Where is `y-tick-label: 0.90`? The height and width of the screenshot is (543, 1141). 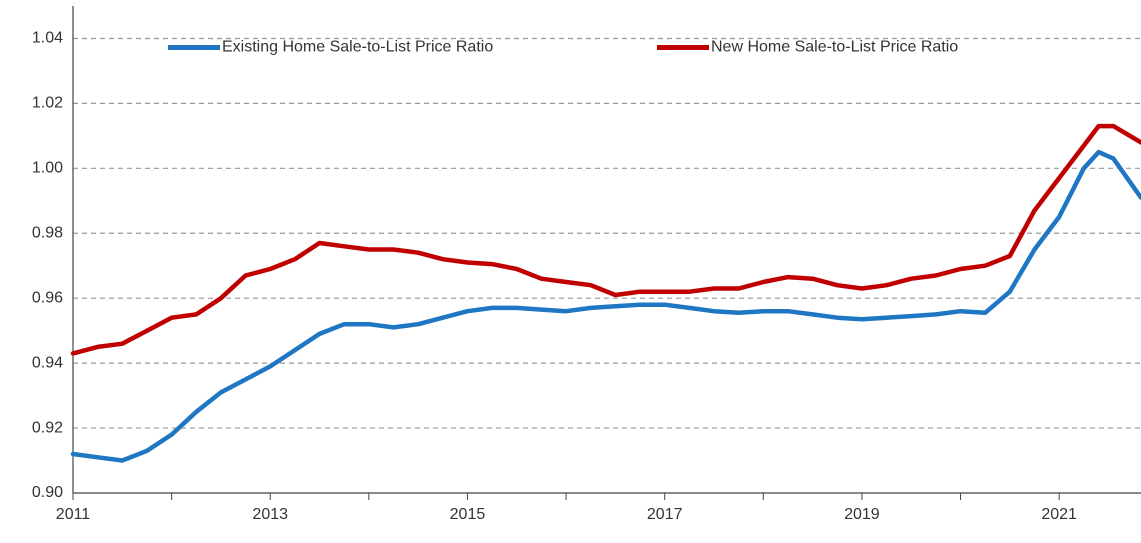
y-tick-label: 0.90 is located at coordinates (47, 492).